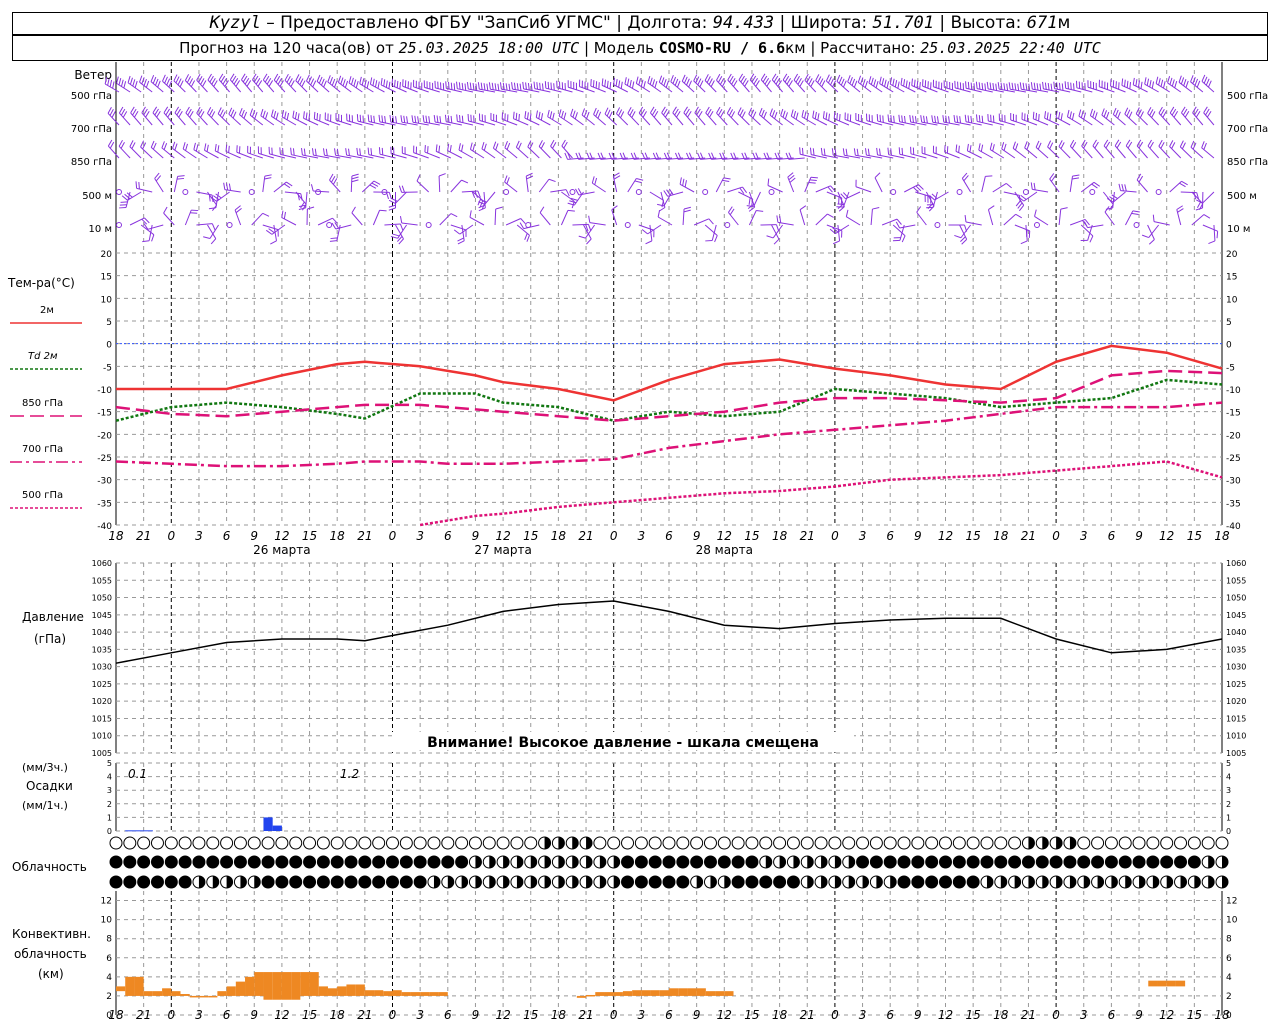  What do you see at coordinates (614, 1015) in the screenshot?
I see `hour-tick-bottom: 0` at bounding box center [614, 1015].